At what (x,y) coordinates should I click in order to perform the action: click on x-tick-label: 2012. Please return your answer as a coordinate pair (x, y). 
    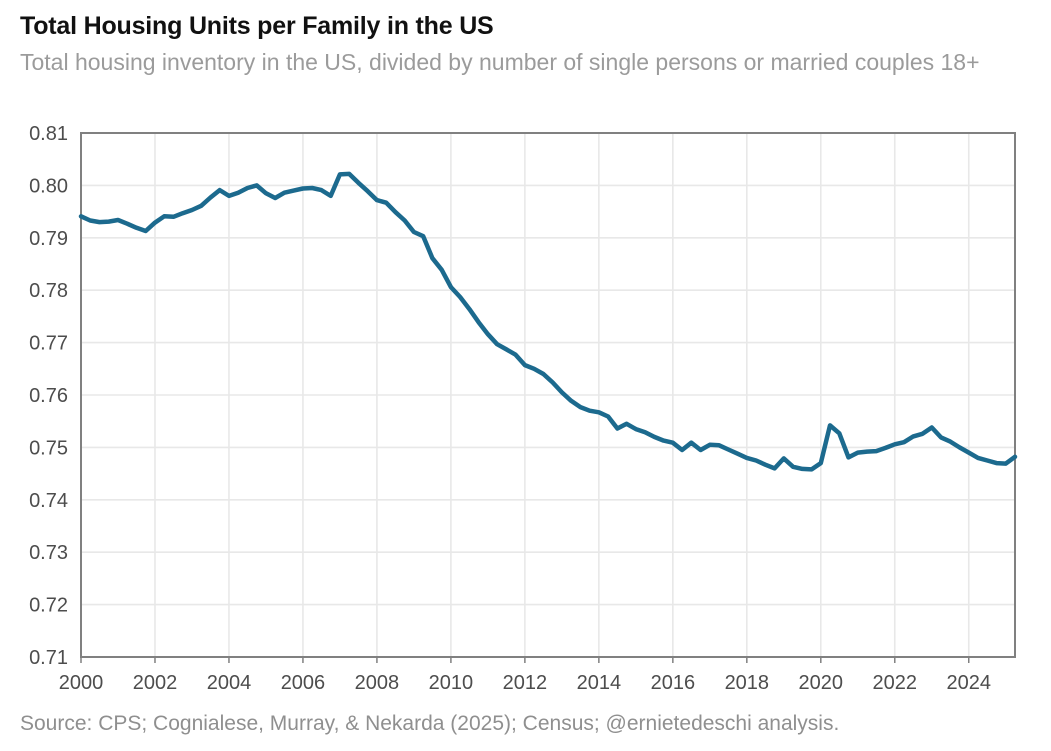
    Looking at the image, I should click on (525, 683).